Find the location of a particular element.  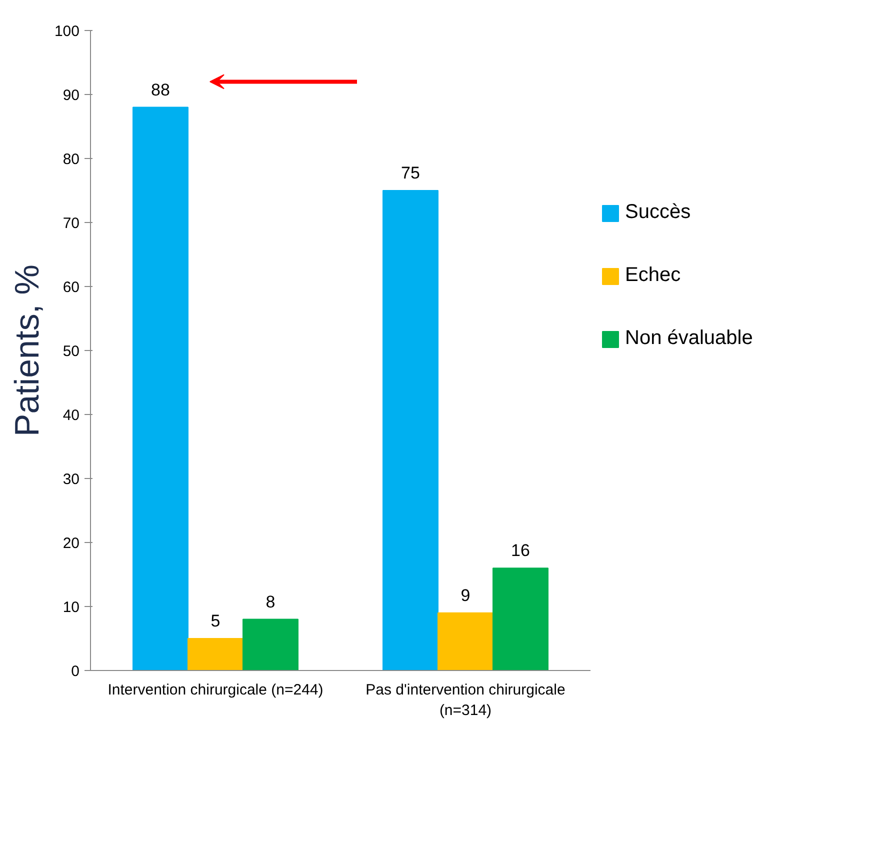

data-label: 9 is located at coordinates (465, 595).